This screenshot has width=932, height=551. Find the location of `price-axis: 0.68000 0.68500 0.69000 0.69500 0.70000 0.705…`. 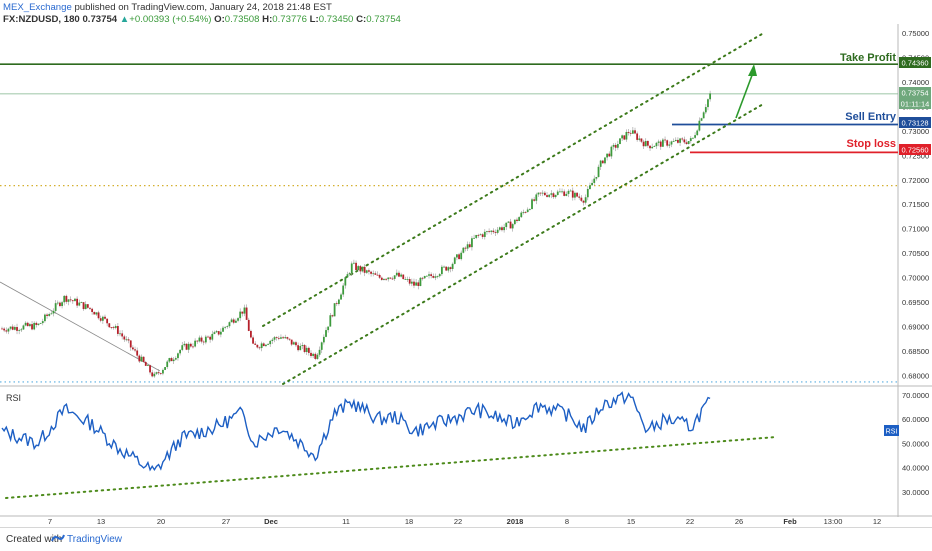

price-axis: 0.68000 0.68500 0.69000 0.69500 0.70000 0.705… is located at coordinates (915, 205).